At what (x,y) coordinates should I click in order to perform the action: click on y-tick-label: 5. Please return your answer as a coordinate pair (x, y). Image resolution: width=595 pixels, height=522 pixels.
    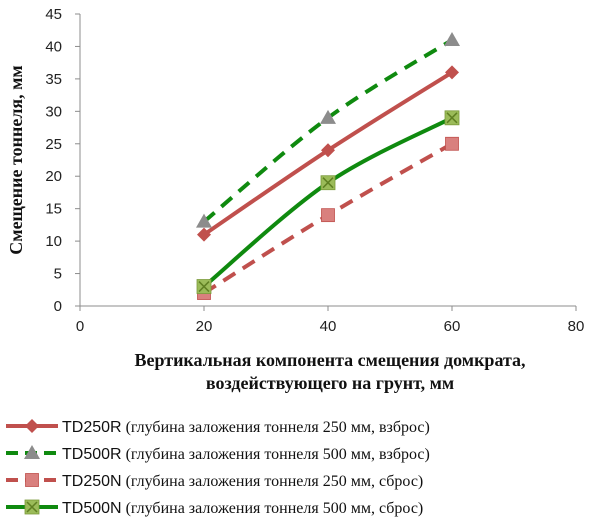
    Looking at the image, I should click on (58, 274).